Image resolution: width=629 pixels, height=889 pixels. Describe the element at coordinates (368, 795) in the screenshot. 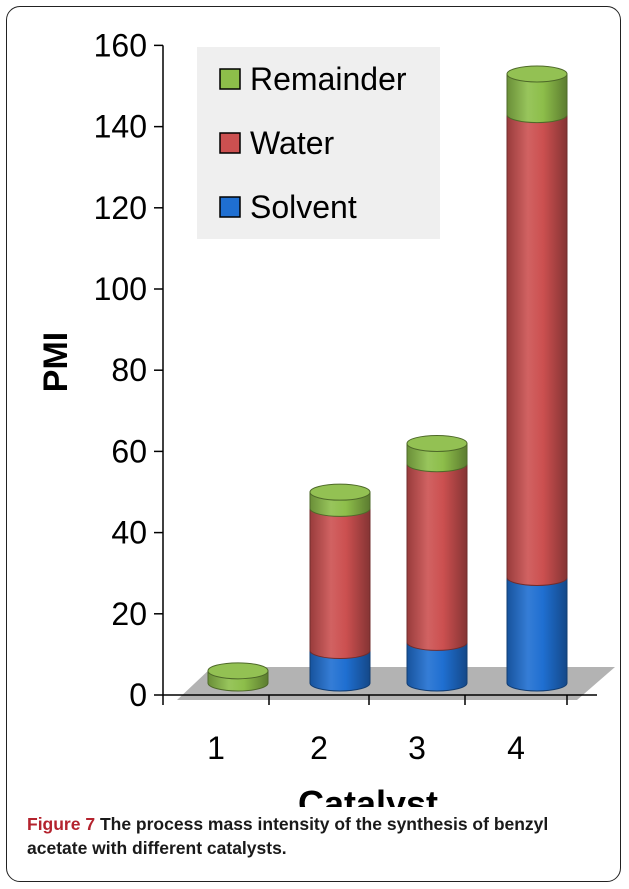

I see `x-axis-title: Catalyst` at that location.